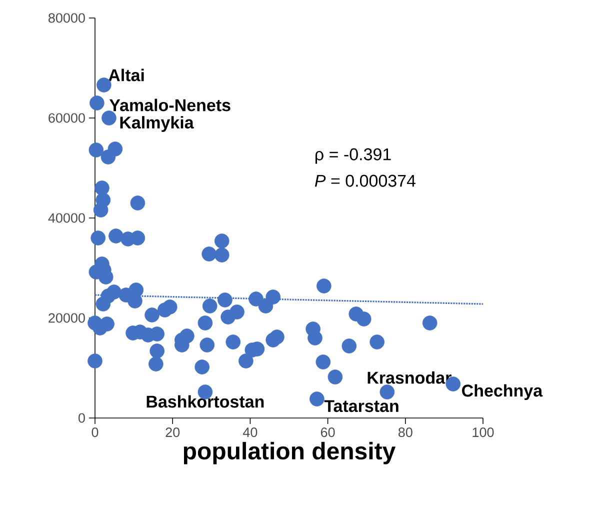  What do you see at coordinates (483, 433) in the screenshot?
I see `x-tick-label: 100` at bounding box center [483, 433].